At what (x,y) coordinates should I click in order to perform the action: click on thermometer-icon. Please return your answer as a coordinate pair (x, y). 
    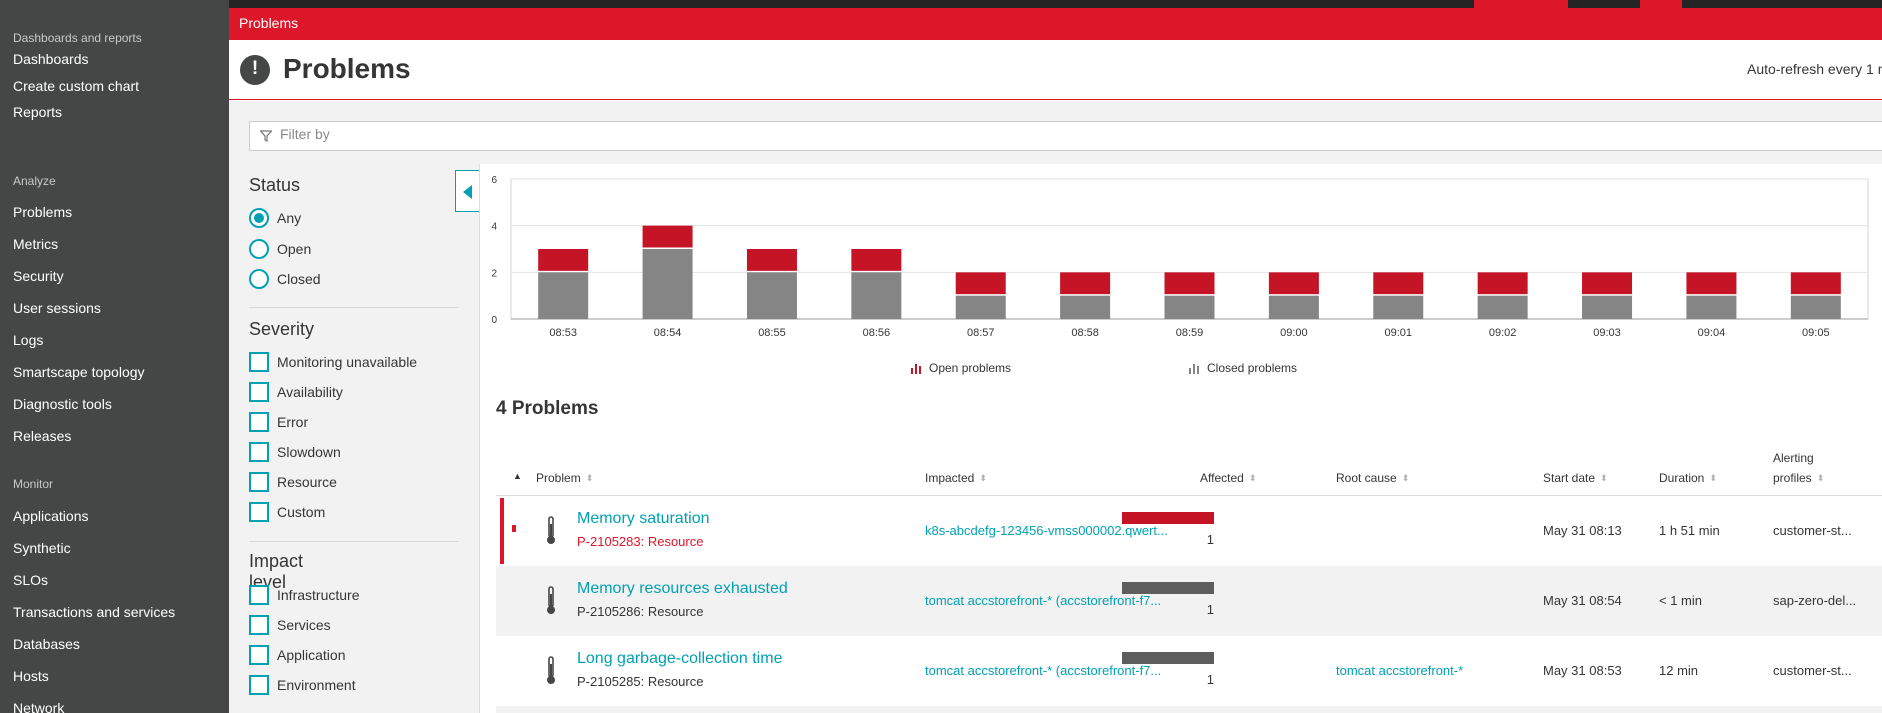
    Looking at the image, I should click on (551, 600).